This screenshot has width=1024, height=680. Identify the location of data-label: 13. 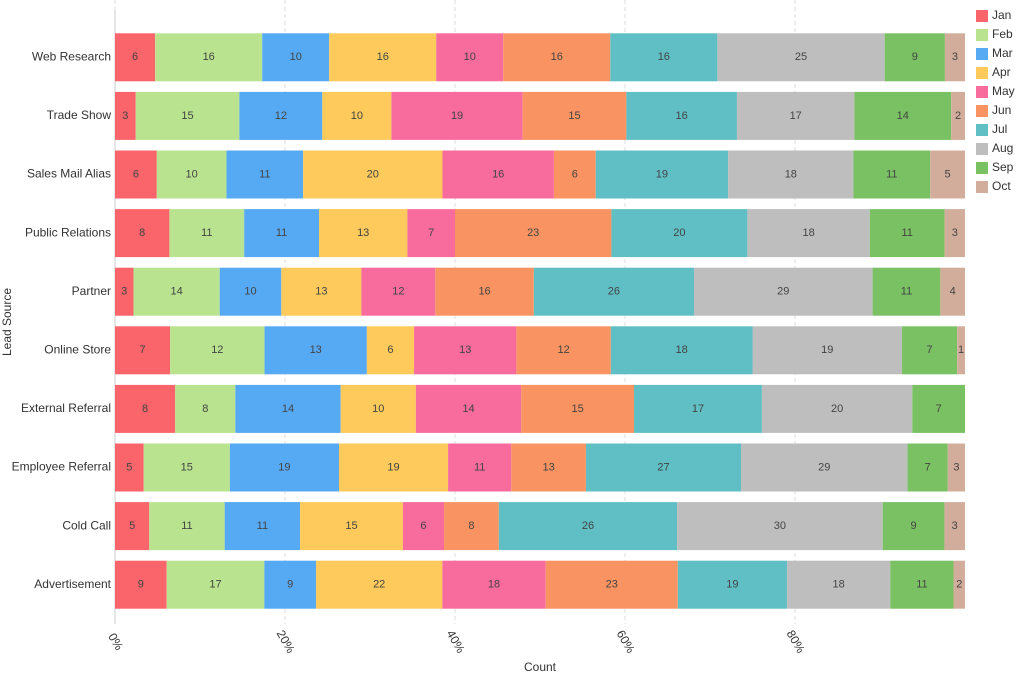
(321, 292).